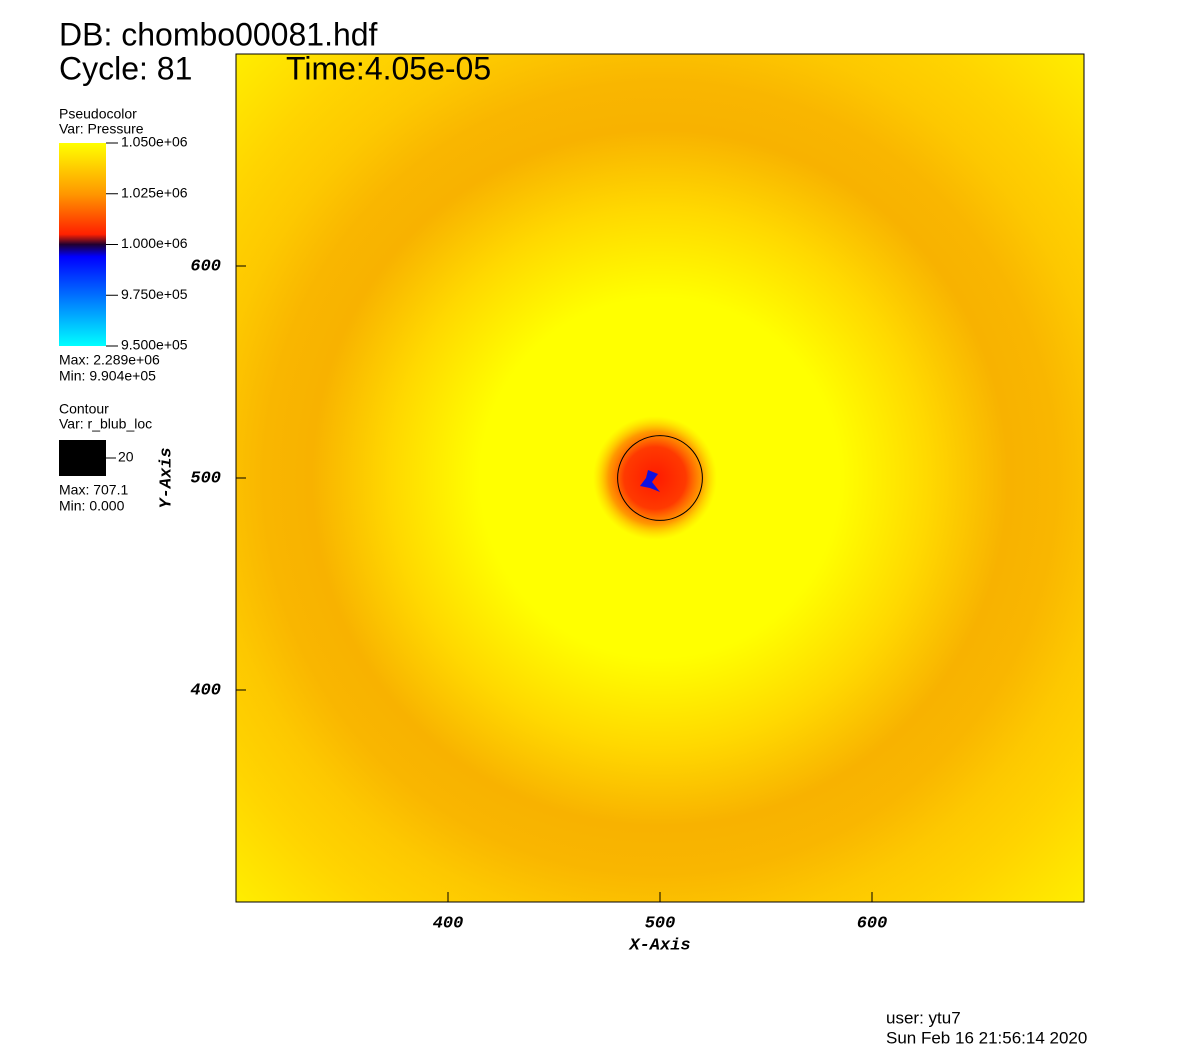 Image resolution: width=1182 pixels, height=1062 pixels. I want to click on x-axis-title: X-Axis, so click(659, 945).